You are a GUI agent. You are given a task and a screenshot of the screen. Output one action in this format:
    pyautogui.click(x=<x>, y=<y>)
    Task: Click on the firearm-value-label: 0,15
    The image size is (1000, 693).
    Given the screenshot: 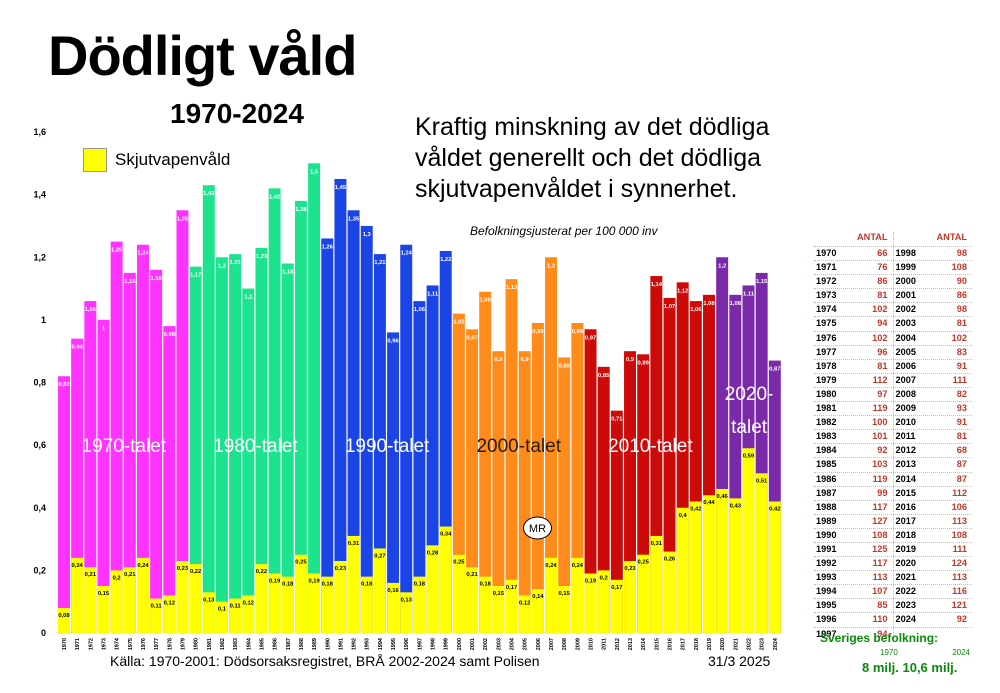 What is the action you would take?
    pyautogui.click(x=499, y=594)
    